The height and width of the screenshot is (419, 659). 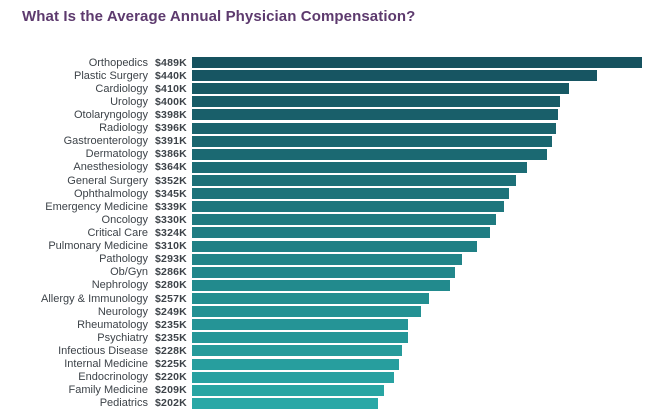 What do you see at coordinates (171, 101) in the screenshot?
I see `value-label: $400K` at bounding box center [171, 101].